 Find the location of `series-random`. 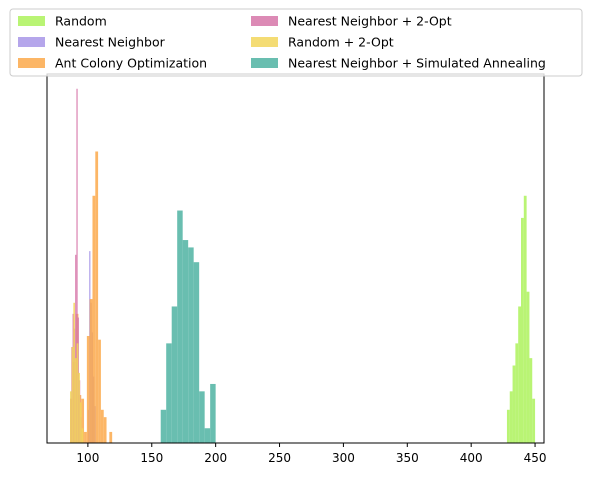

series-random is located at coordinates (521, 319).